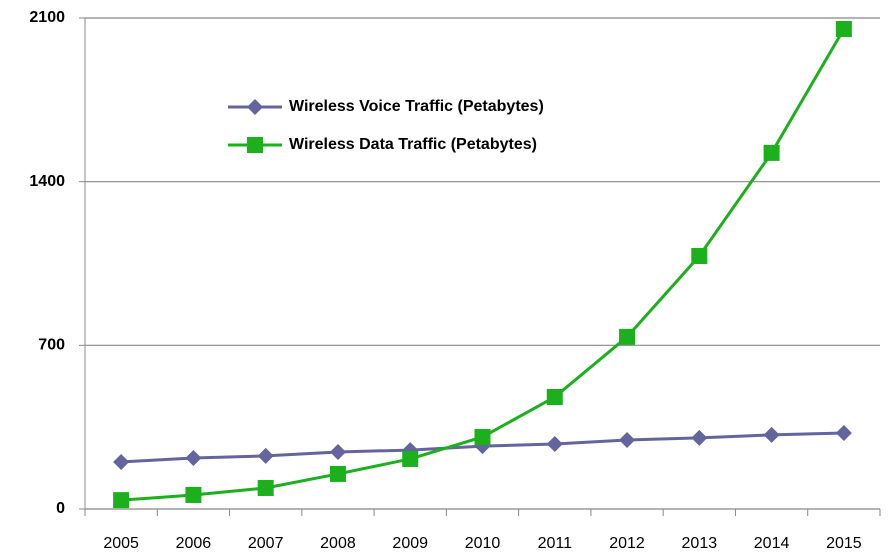  I want to click on x-tick-label: 2007, so click(266, 543).